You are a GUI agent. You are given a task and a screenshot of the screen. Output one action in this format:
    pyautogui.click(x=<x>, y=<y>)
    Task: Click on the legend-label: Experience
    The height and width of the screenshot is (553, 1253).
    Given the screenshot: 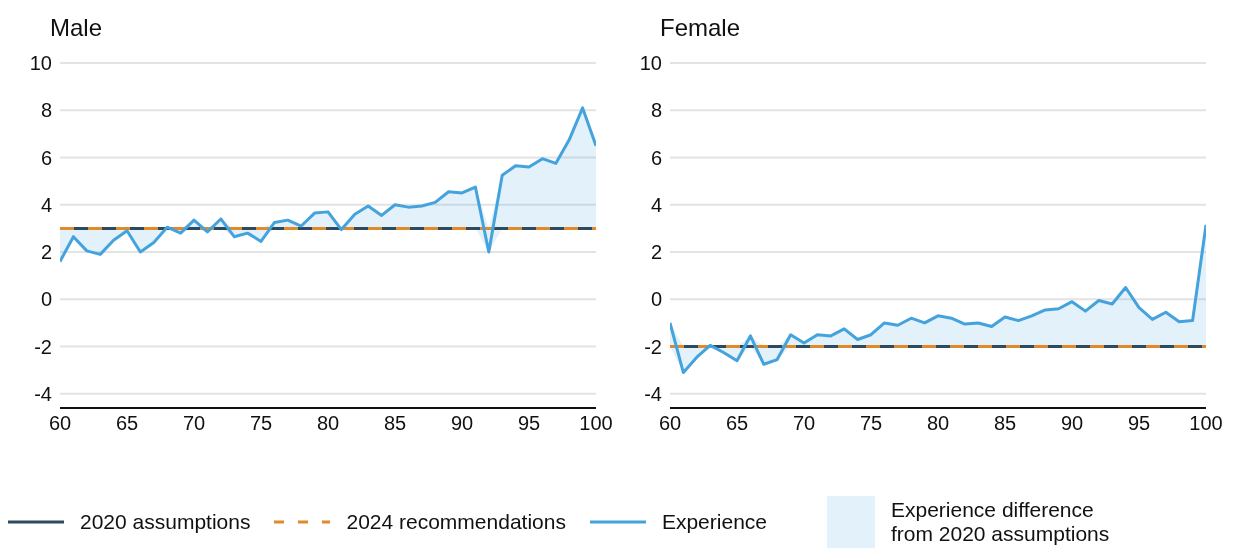 What is the action you would take?
    pyautogui.click(x=714, y=522)
    